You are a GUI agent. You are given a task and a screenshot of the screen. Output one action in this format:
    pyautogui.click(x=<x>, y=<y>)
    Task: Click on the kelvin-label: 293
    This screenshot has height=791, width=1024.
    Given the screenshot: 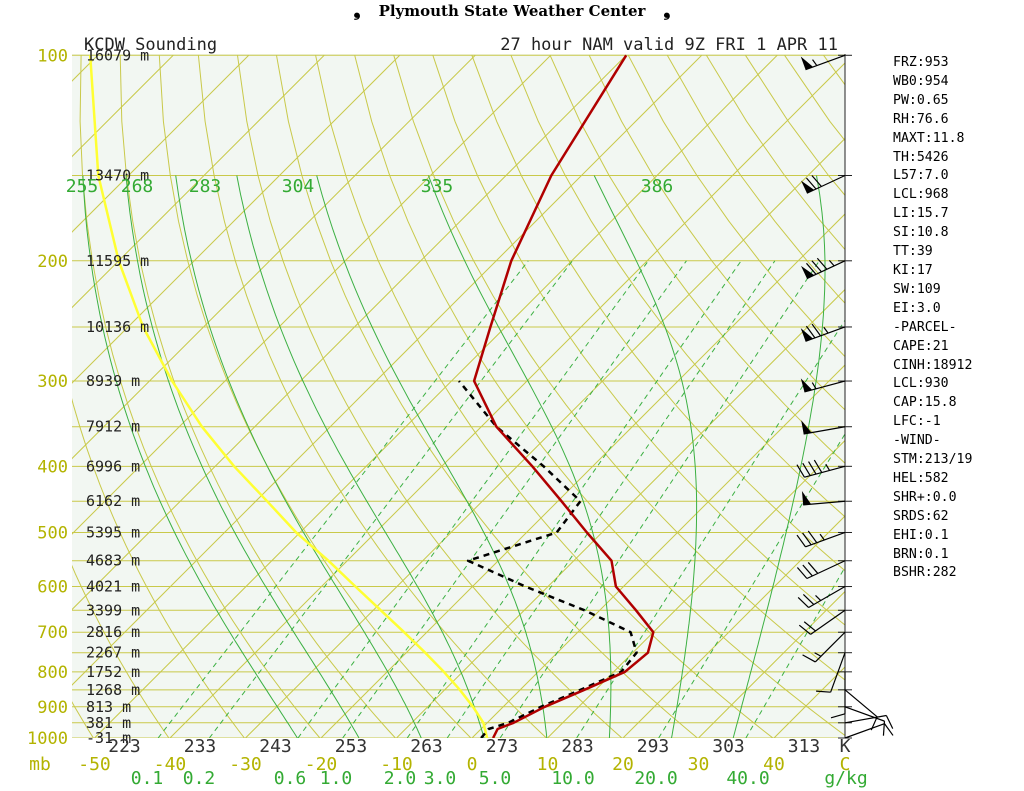 What is the action you would take?
    pyautogui.click(x=653, y=746)
    